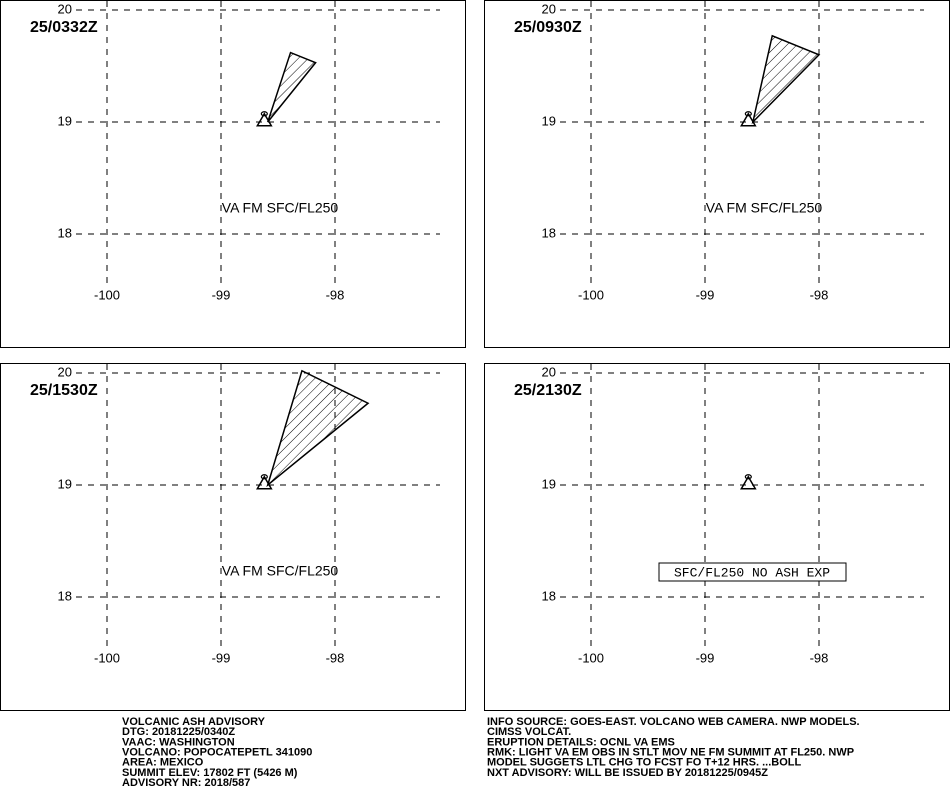  What do you see at coordinates (548, 390) in the screenshot?
I see `valid-time: 25/2130Z` at bounding box center [548, 390].